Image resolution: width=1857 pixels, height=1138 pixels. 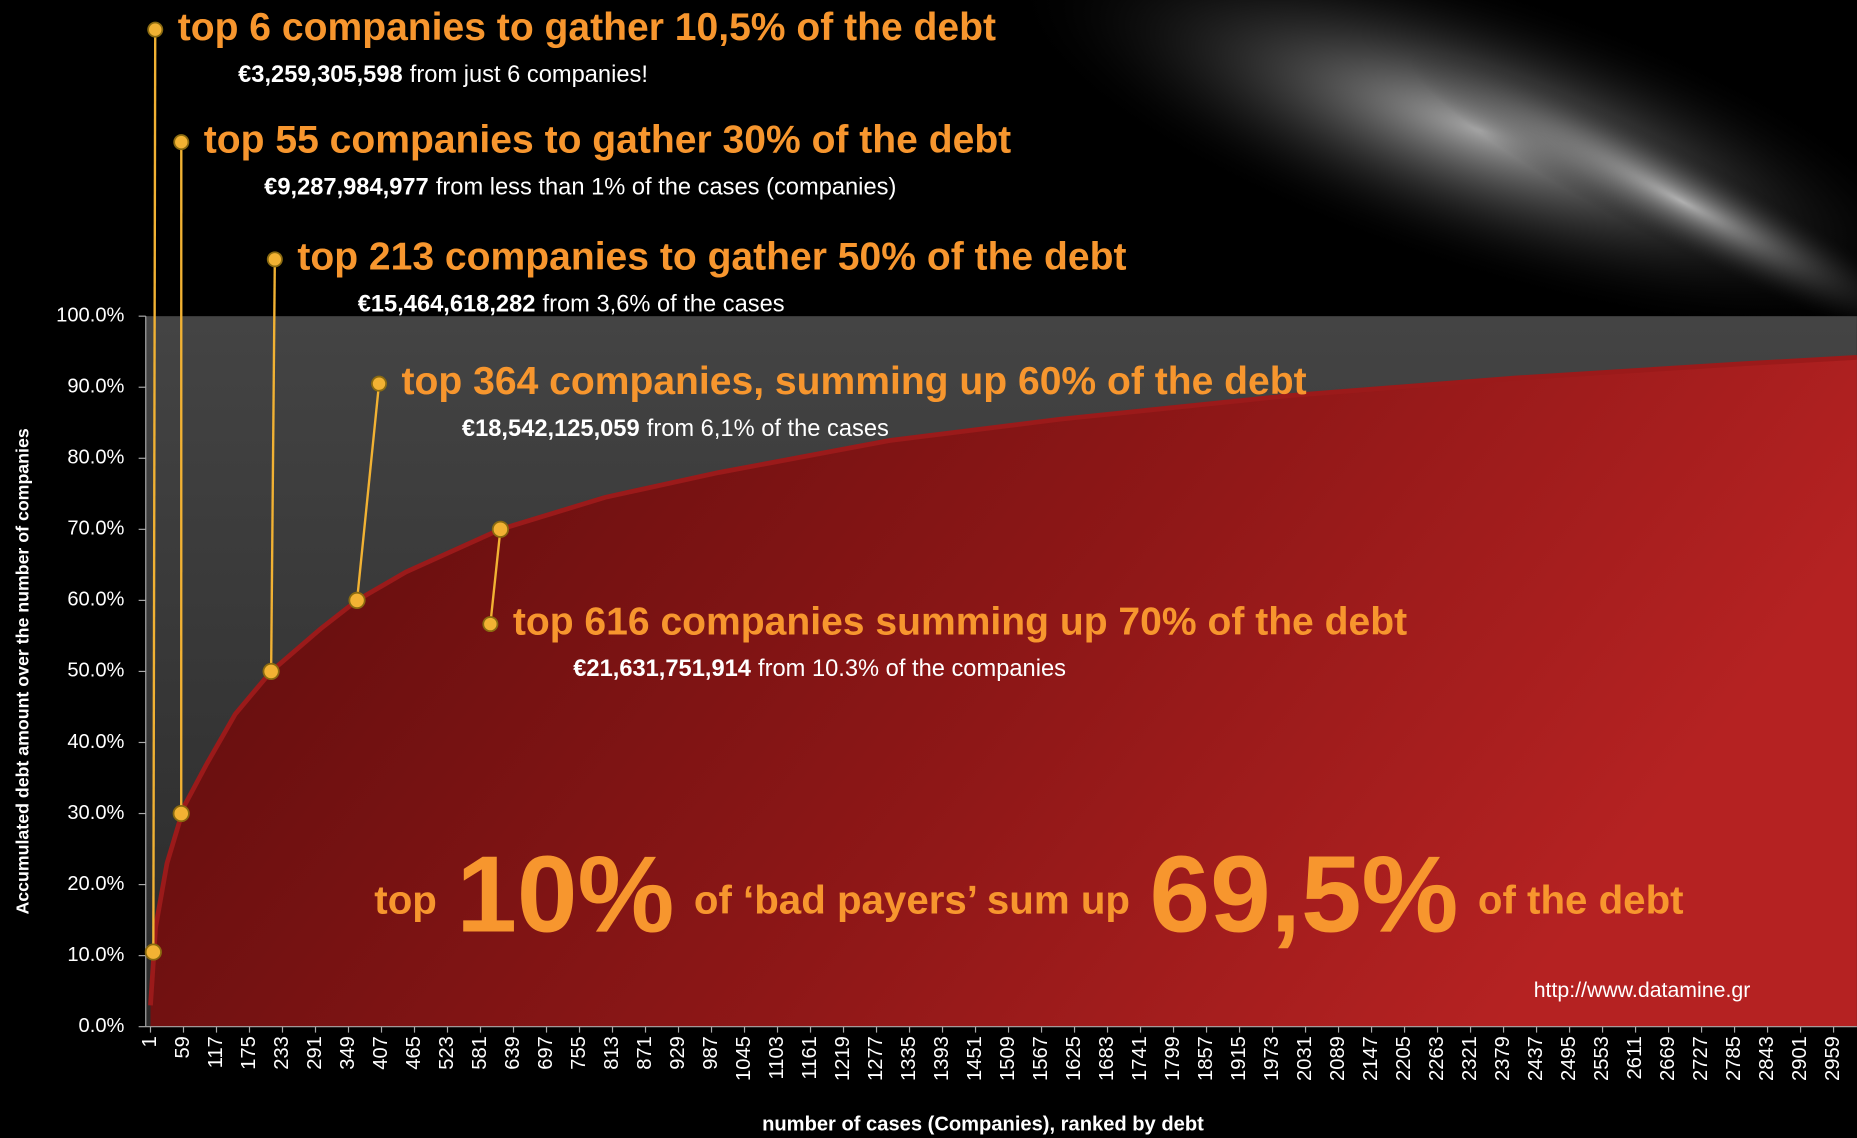 I want to click on x-tick-label: 1915, so click(x=1239, y=1058).